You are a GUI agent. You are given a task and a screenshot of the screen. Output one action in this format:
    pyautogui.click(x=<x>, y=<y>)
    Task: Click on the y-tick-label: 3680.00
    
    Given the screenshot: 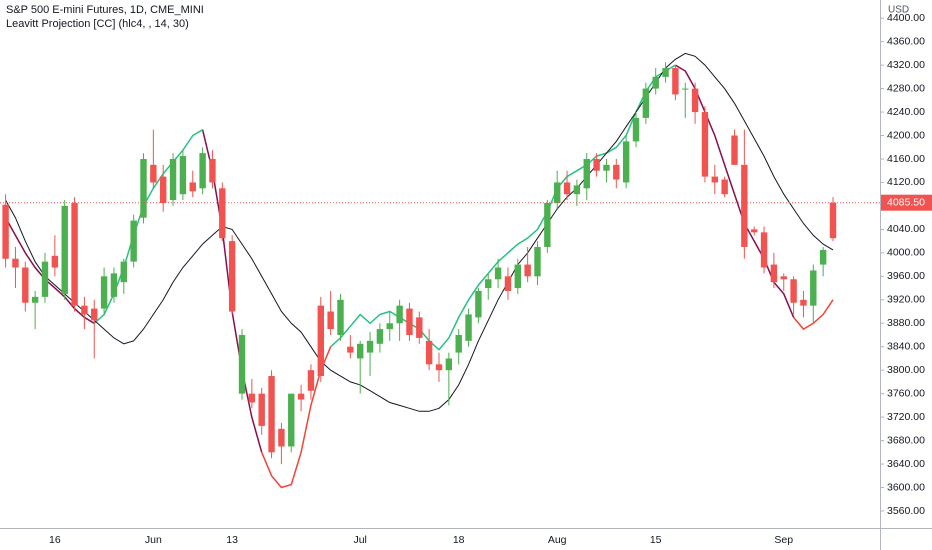 What is the action you would take?
    pyautogui.click(x=906, y=440)
    